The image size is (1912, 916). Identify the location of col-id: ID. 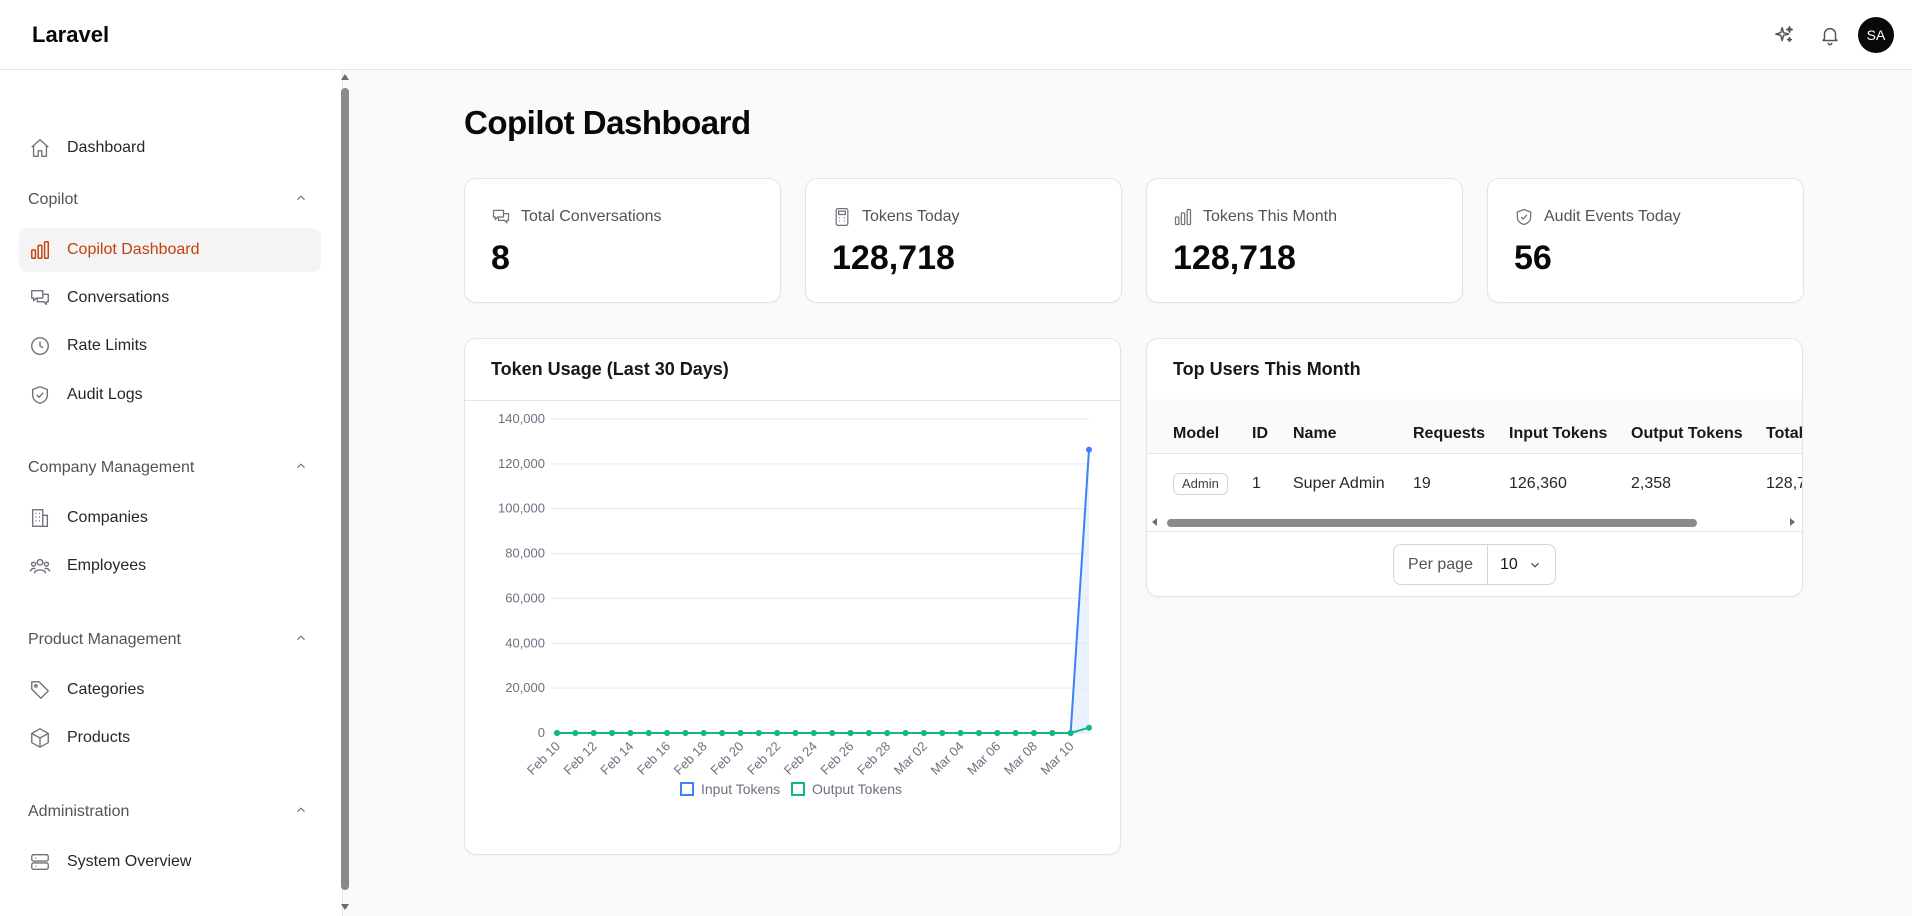
(1260, 433).